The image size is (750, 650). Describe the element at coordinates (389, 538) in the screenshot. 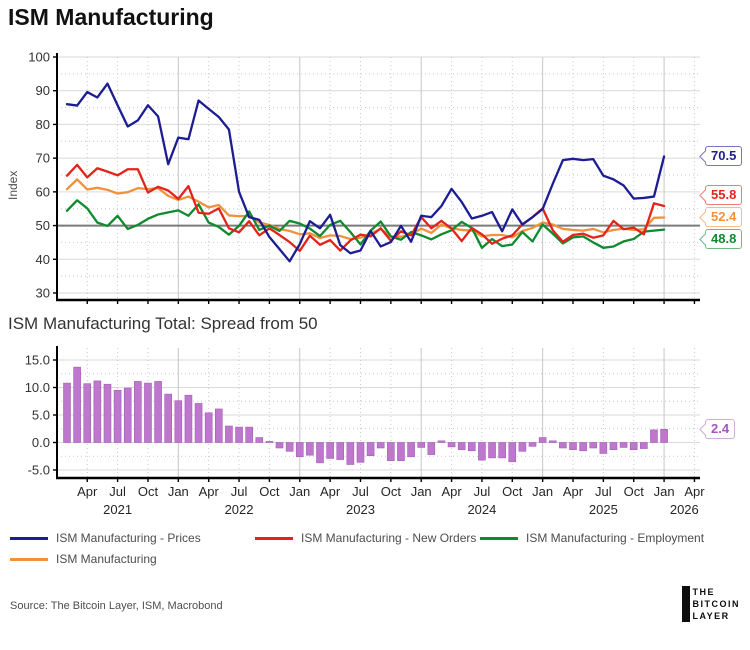

I see `legend-label-new-orders: ISM Manufacturing - New Orders` at that location.